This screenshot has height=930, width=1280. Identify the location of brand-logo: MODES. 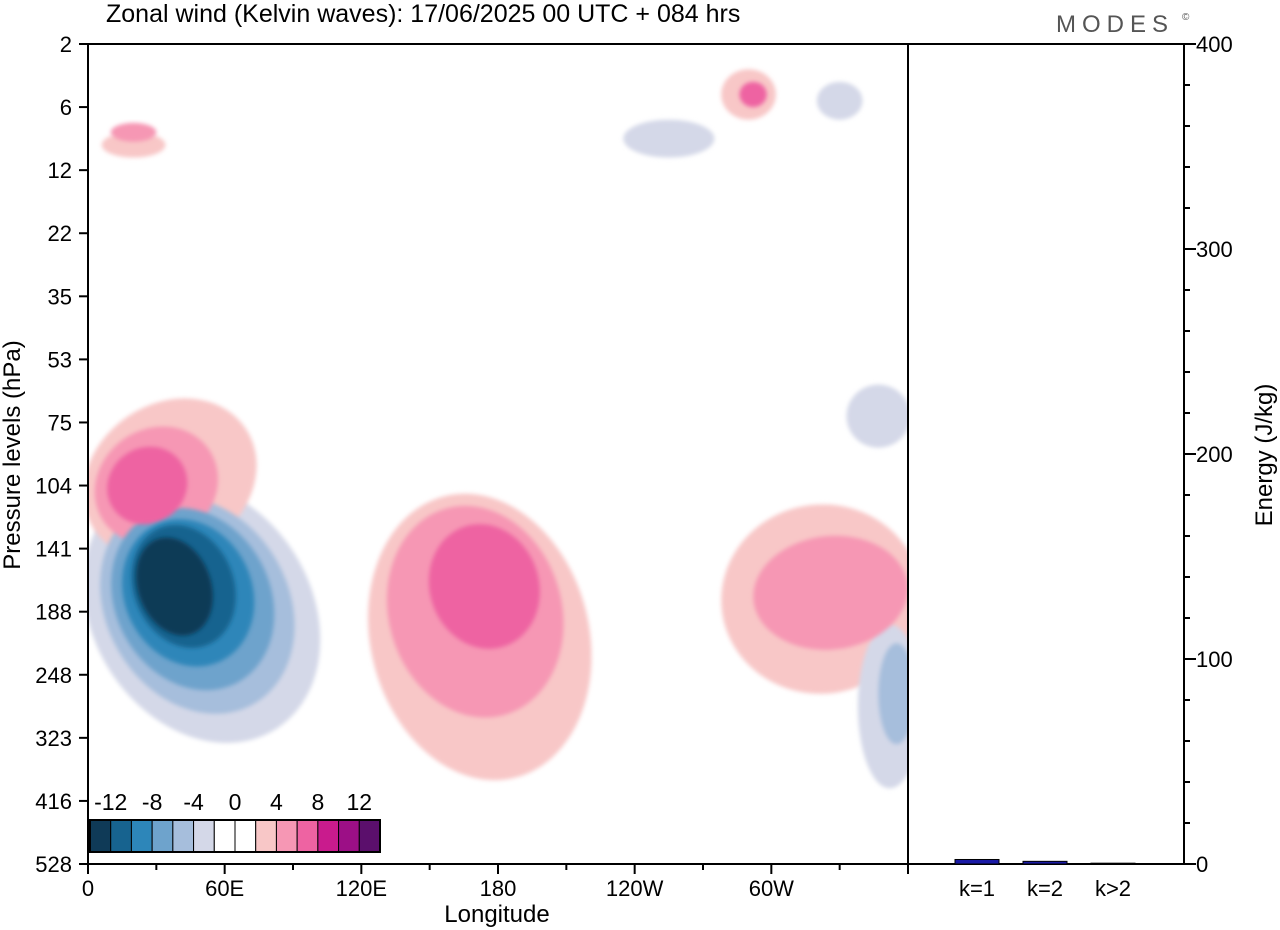
(1115, 24).